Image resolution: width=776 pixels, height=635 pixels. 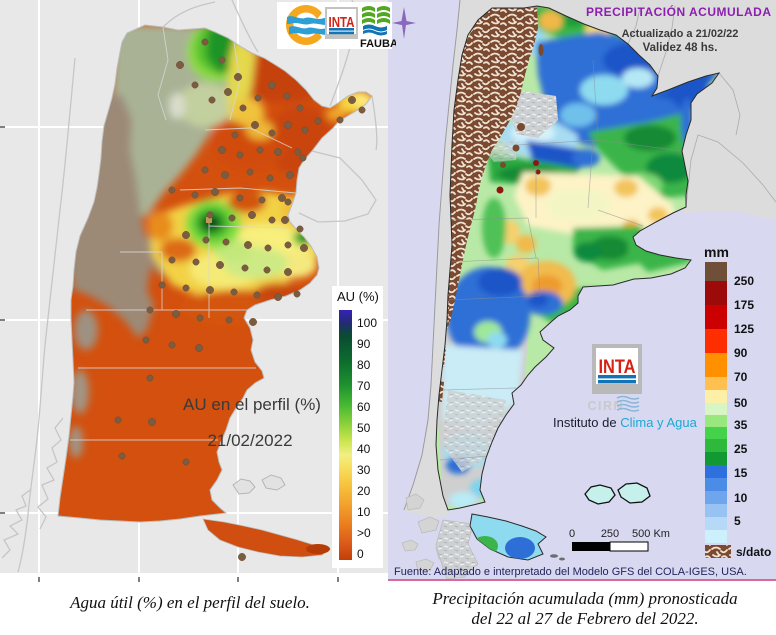 What do you see at coordinates (741, 425) in the screenshot?
I see `svg-text: 35` at bounding box center [741, 425].